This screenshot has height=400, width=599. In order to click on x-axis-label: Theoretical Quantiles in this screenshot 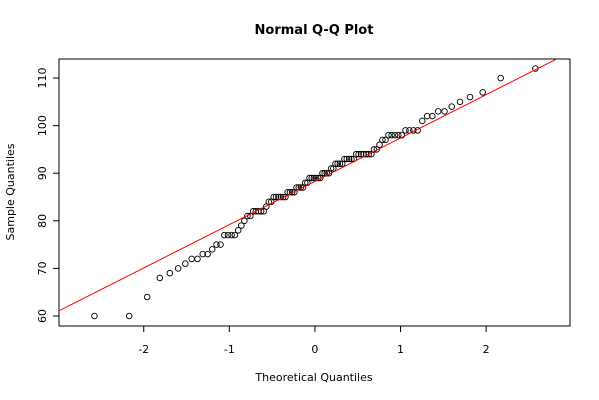, I will do `click(313, 377)`.